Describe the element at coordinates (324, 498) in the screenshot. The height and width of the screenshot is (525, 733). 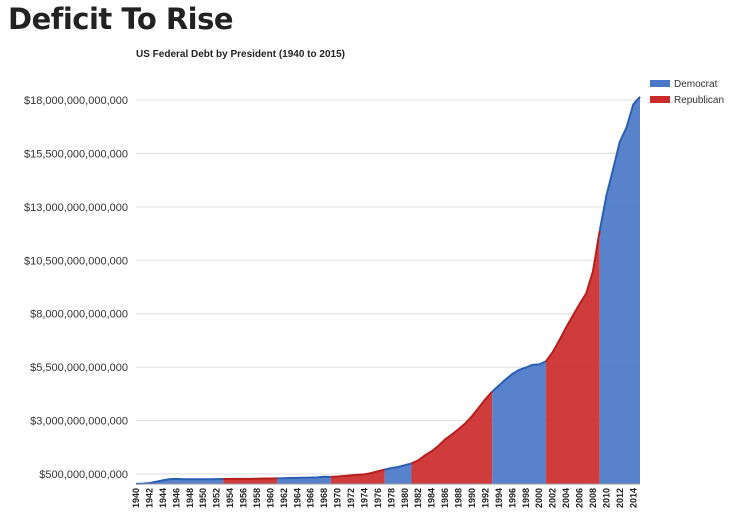
I see `x-tick-label: 1968` at that location.